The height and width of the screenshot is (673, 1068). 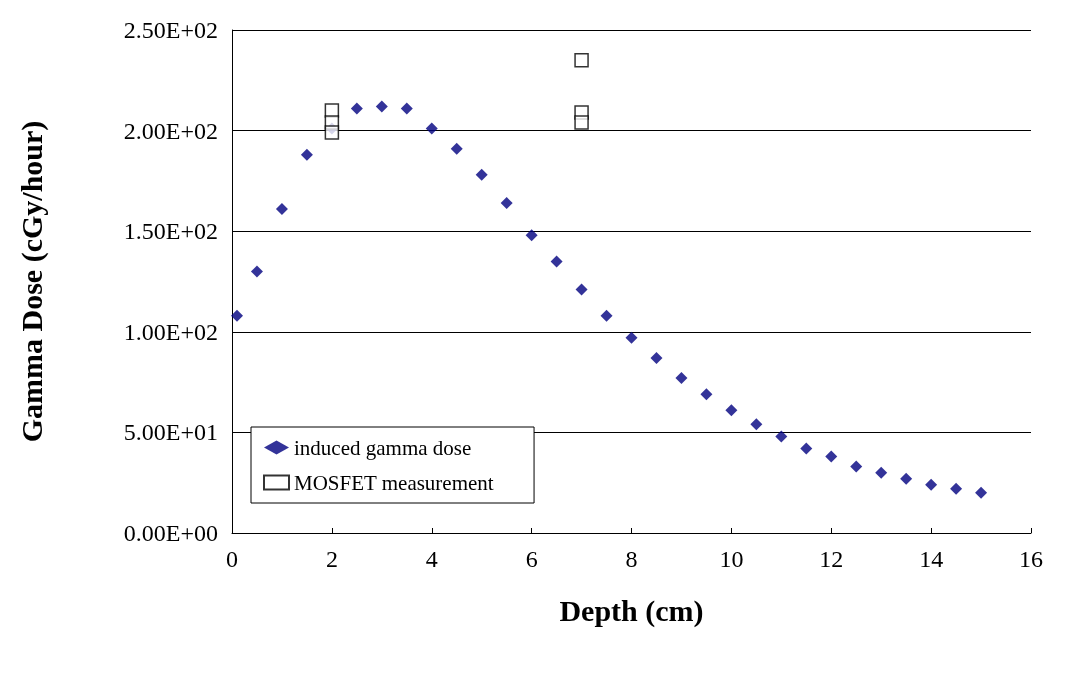 I want to click on y-tick-label: 1.00E+02, so click(x=170, y=331).